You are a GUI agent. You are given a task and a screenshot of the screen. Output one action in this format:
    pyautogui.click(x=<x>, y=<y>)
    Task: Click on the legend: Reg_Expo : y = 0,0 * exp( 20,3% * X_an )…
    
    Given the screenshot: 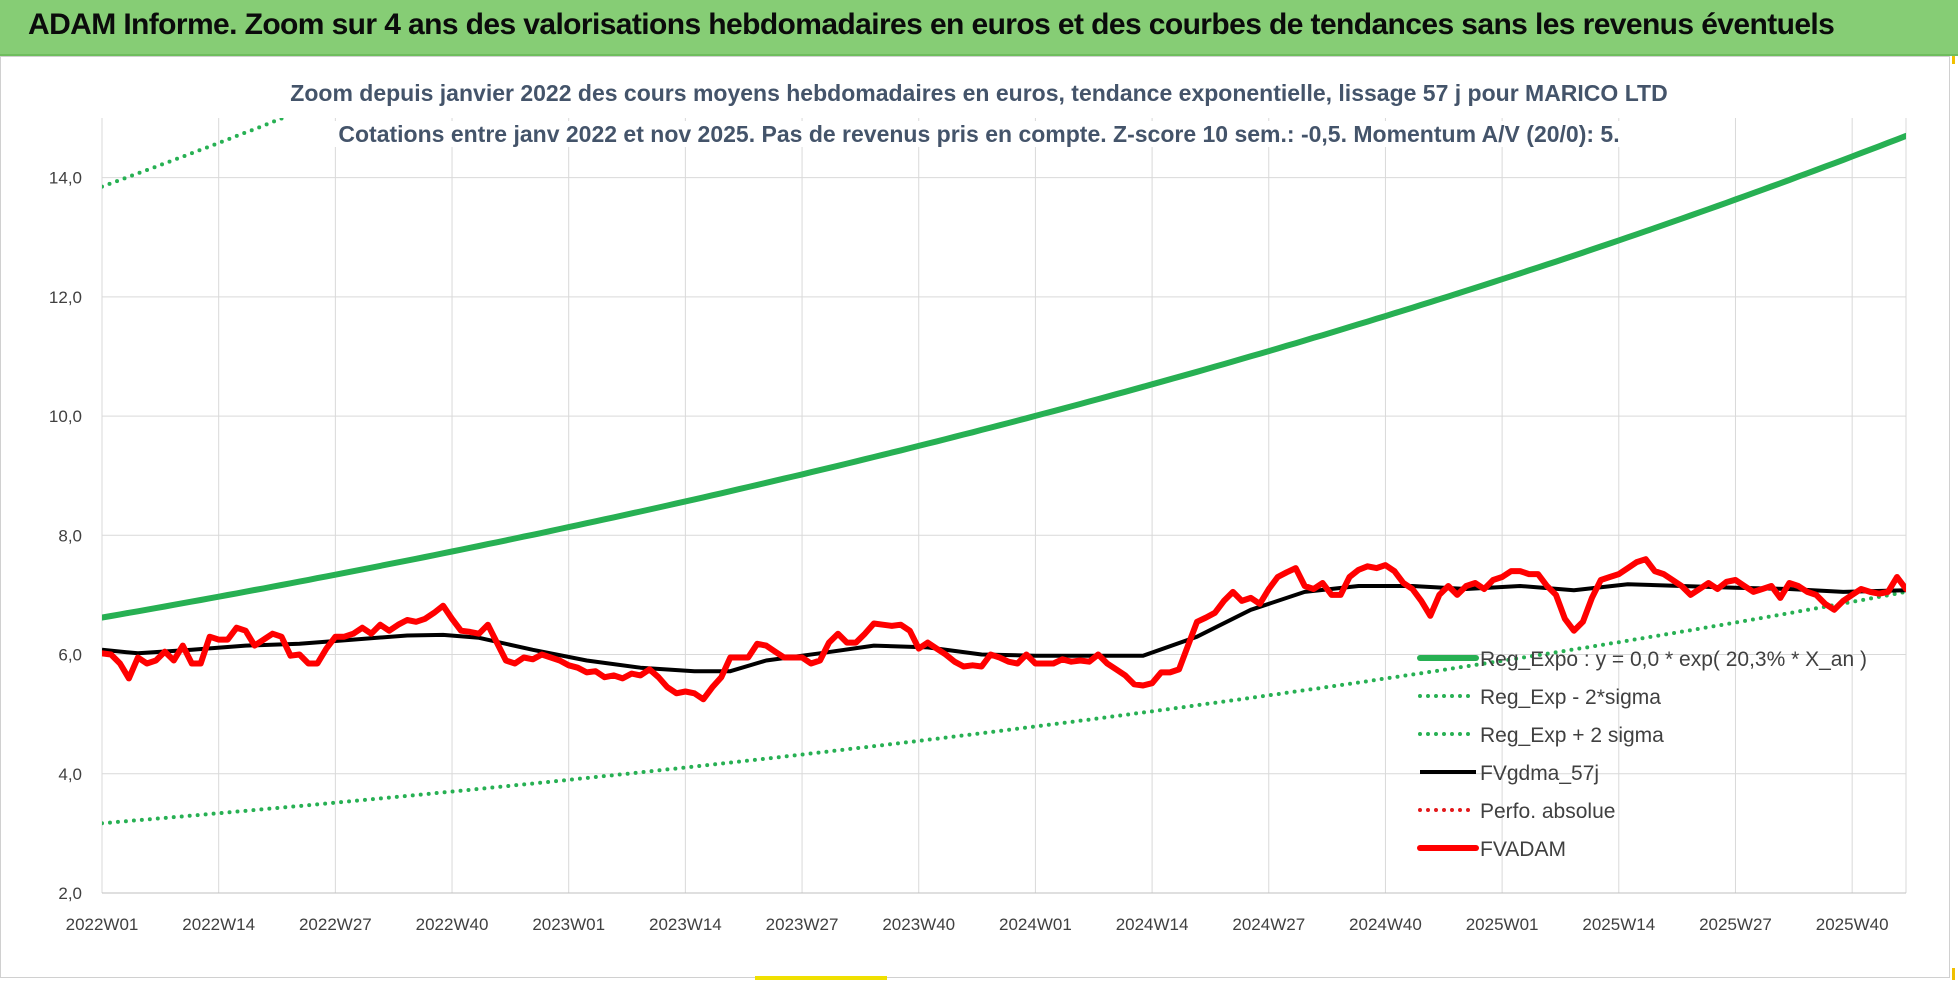 What is the action you would take?
    pyautogui.click(x=1642, y=754)
    